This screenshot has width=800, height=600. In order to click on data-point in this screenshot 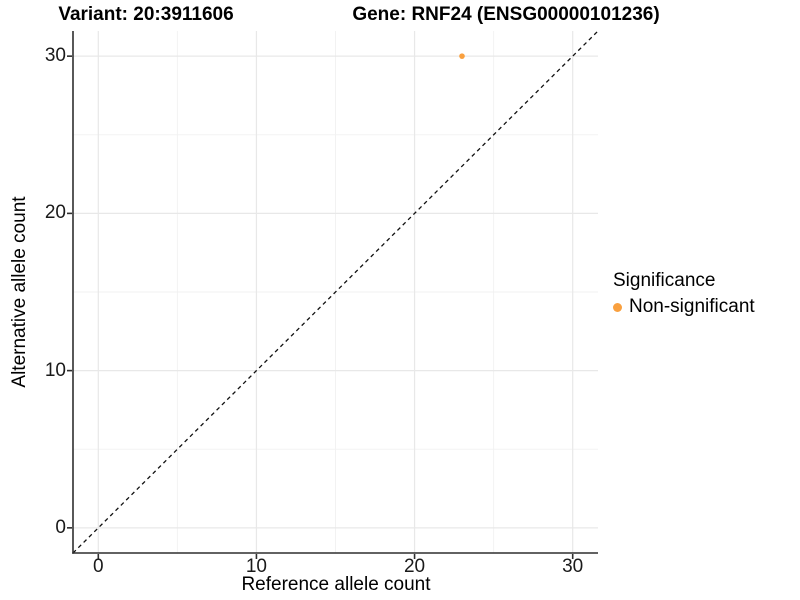, I will do `click(462, 56)`.